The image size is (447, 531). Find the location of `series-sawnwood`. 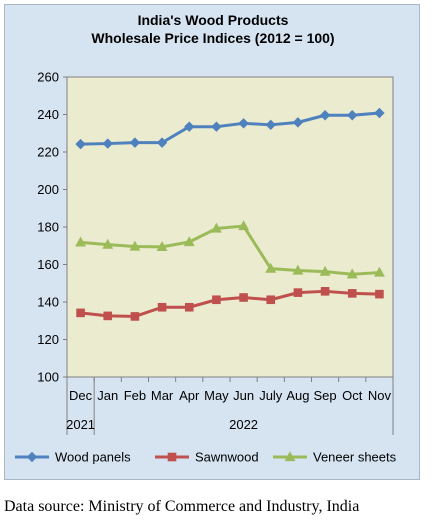

series-sawnwood is located at coordinates (230, 304).